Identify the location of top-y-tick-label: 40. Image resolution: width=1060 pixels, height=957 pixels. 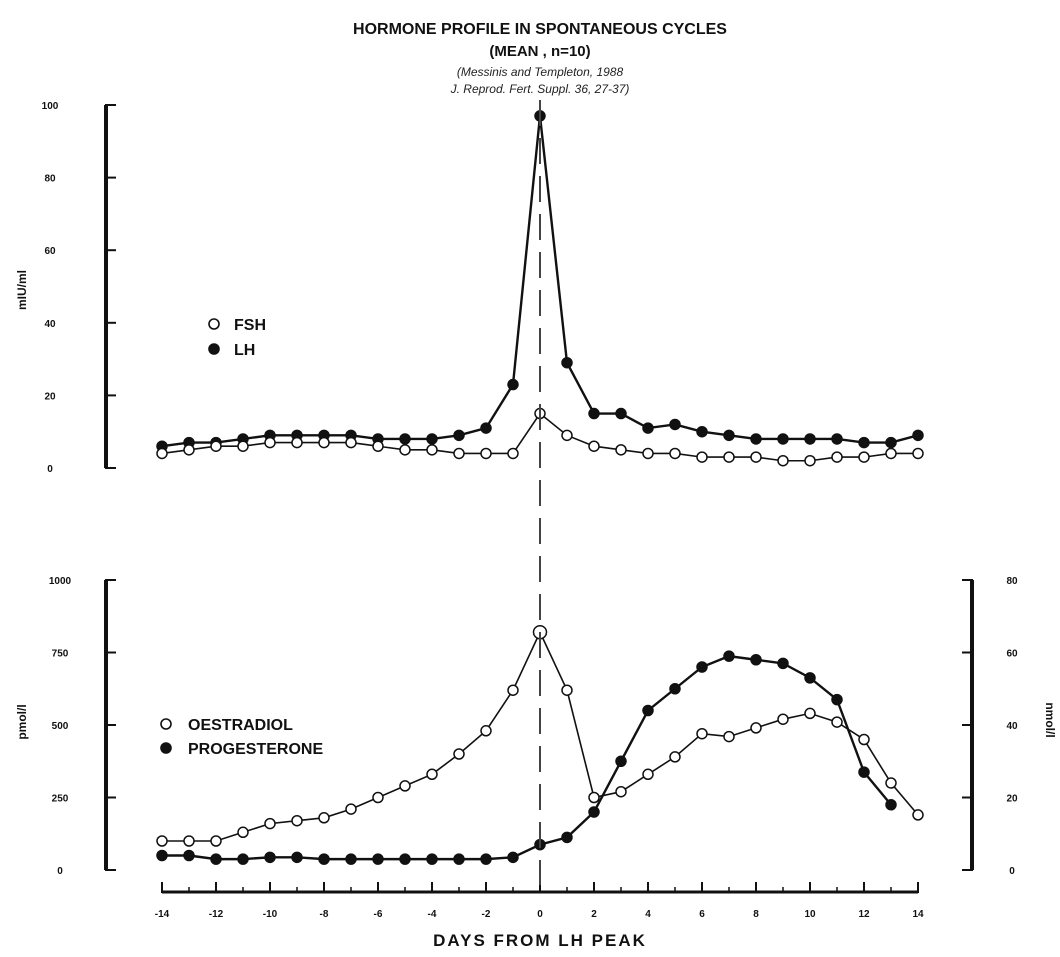
(50, 324).